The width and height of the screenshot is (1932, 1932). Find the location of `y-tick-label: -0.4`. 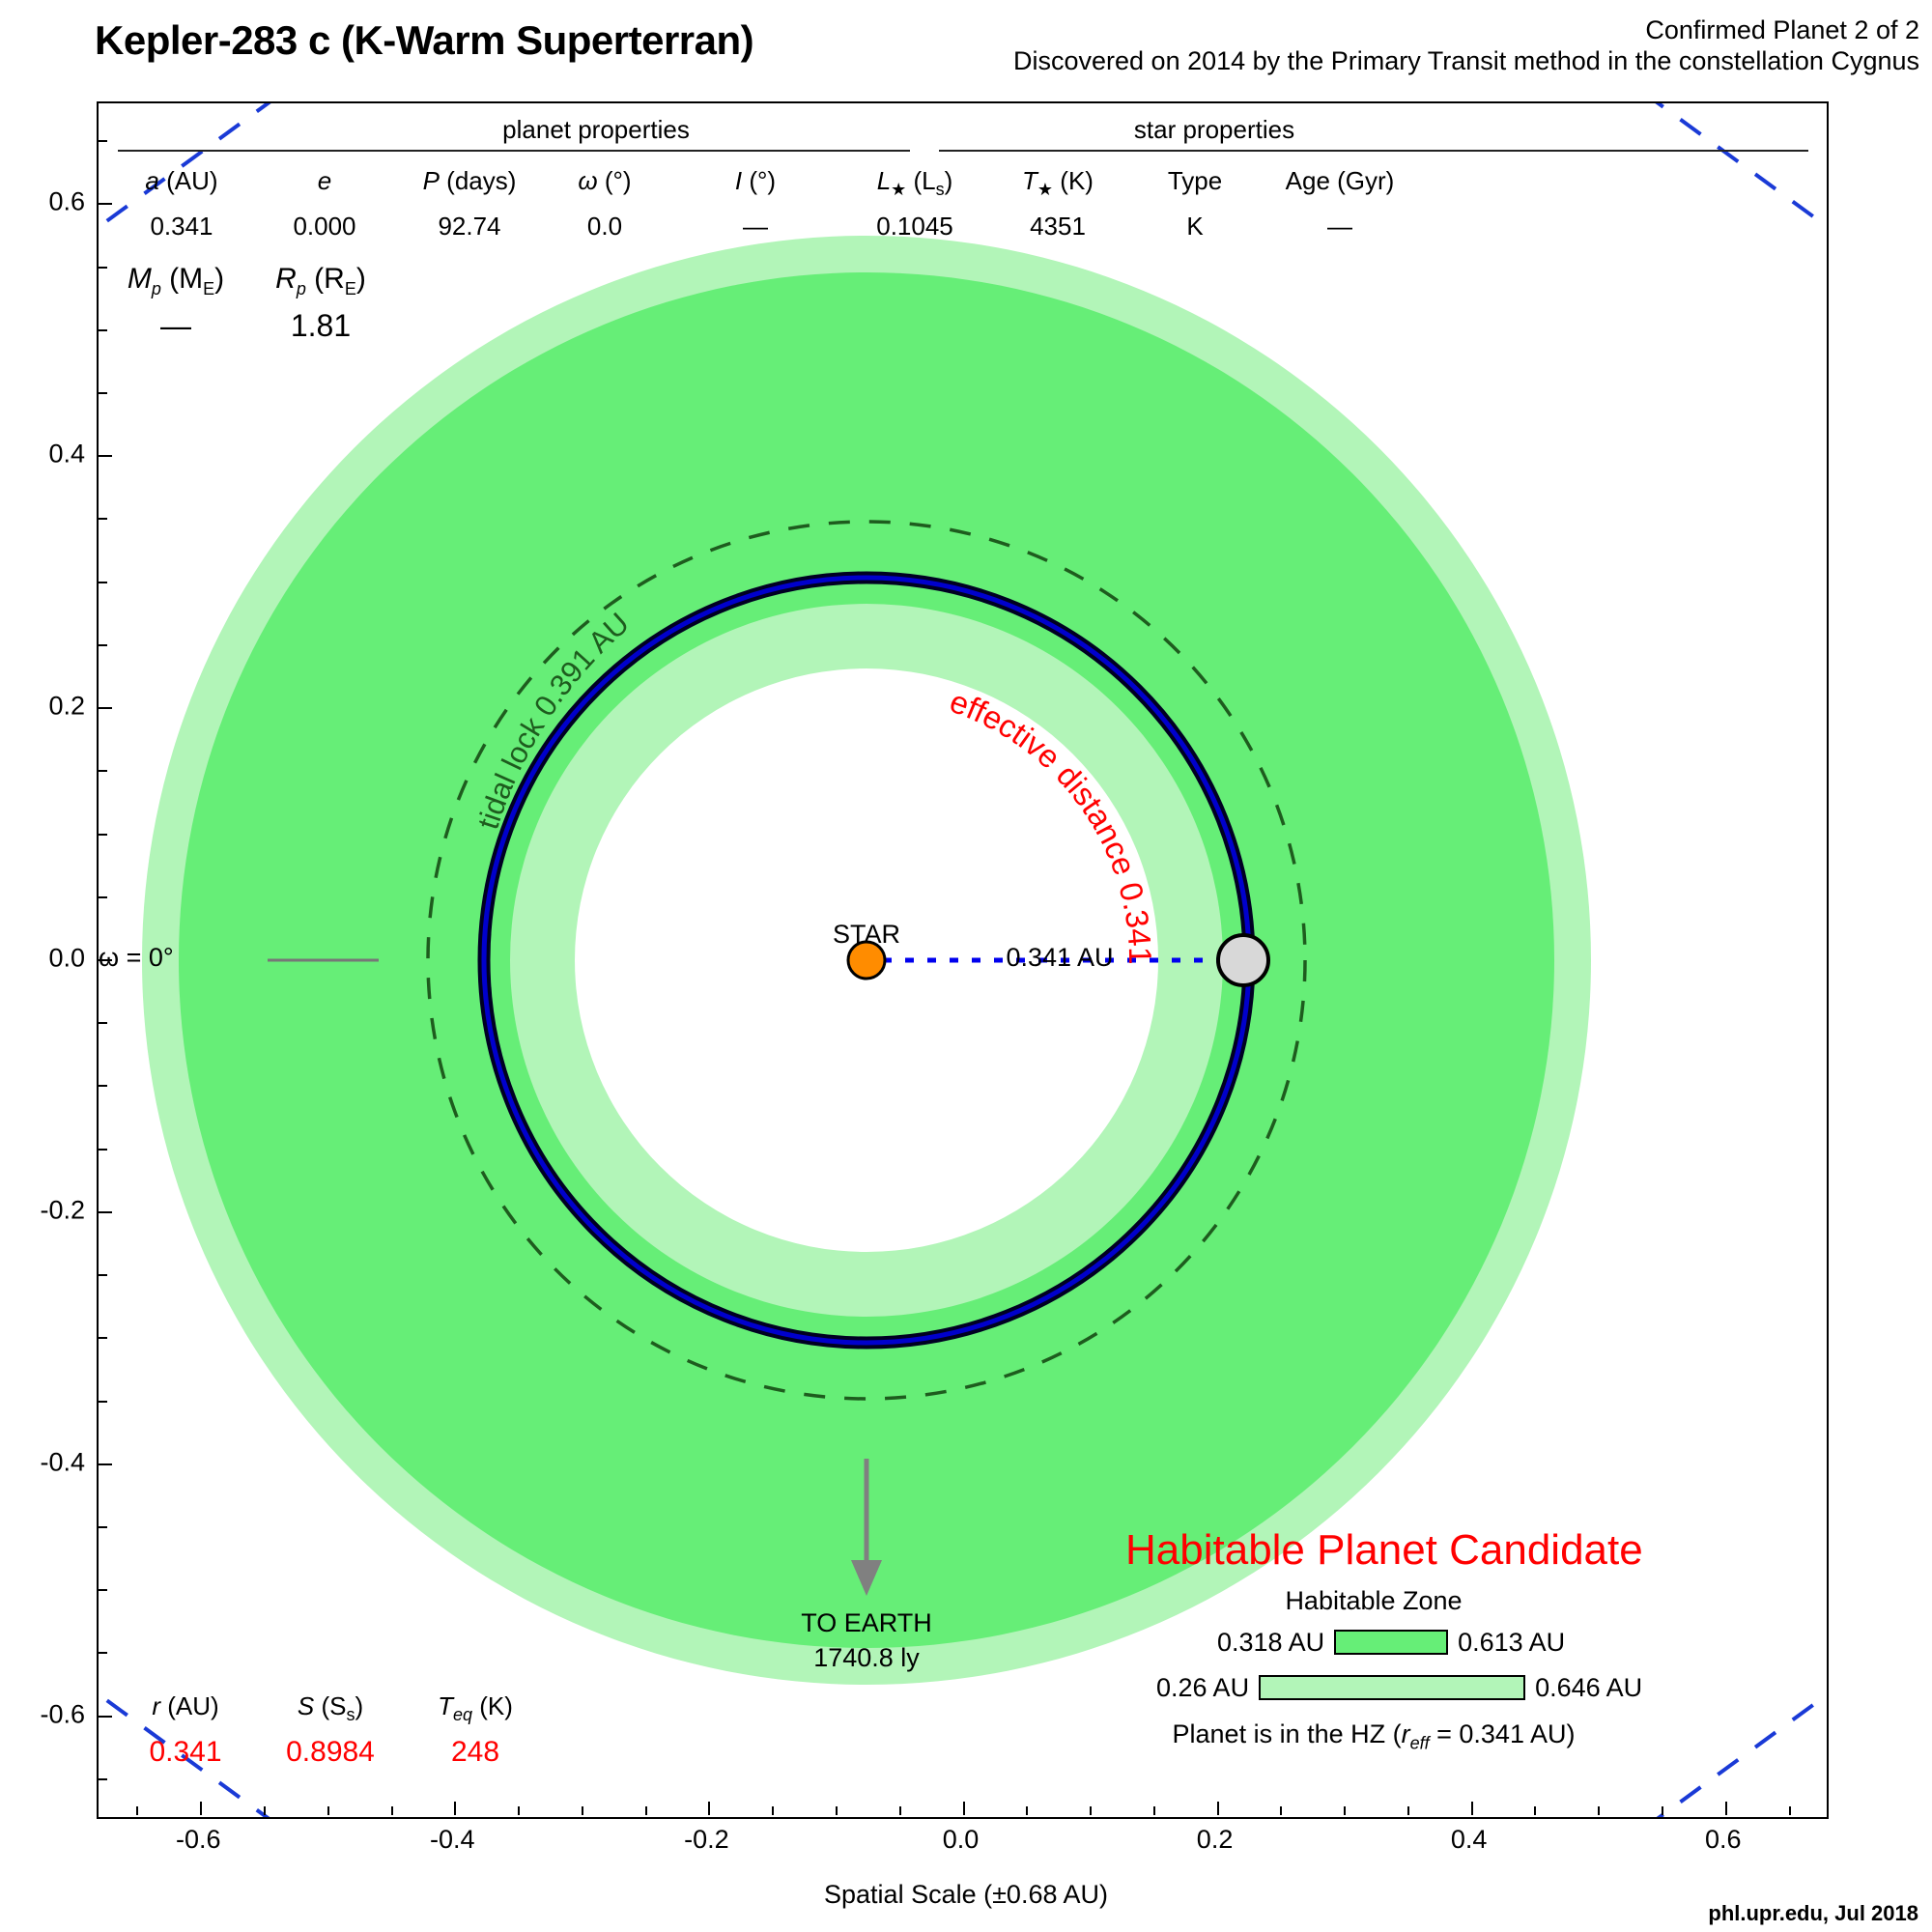

y-tick-label: -0.4 is located at coordinates (63, 1462).